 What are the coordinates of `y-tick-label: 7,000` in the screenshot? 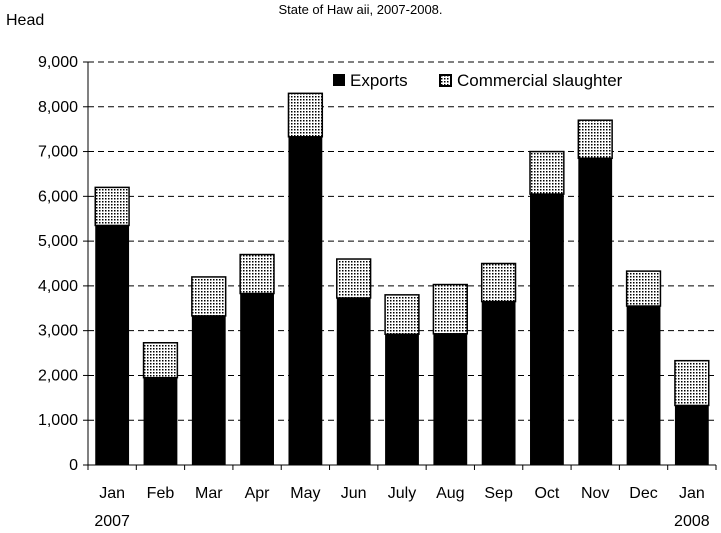 It's located at (58, 152).